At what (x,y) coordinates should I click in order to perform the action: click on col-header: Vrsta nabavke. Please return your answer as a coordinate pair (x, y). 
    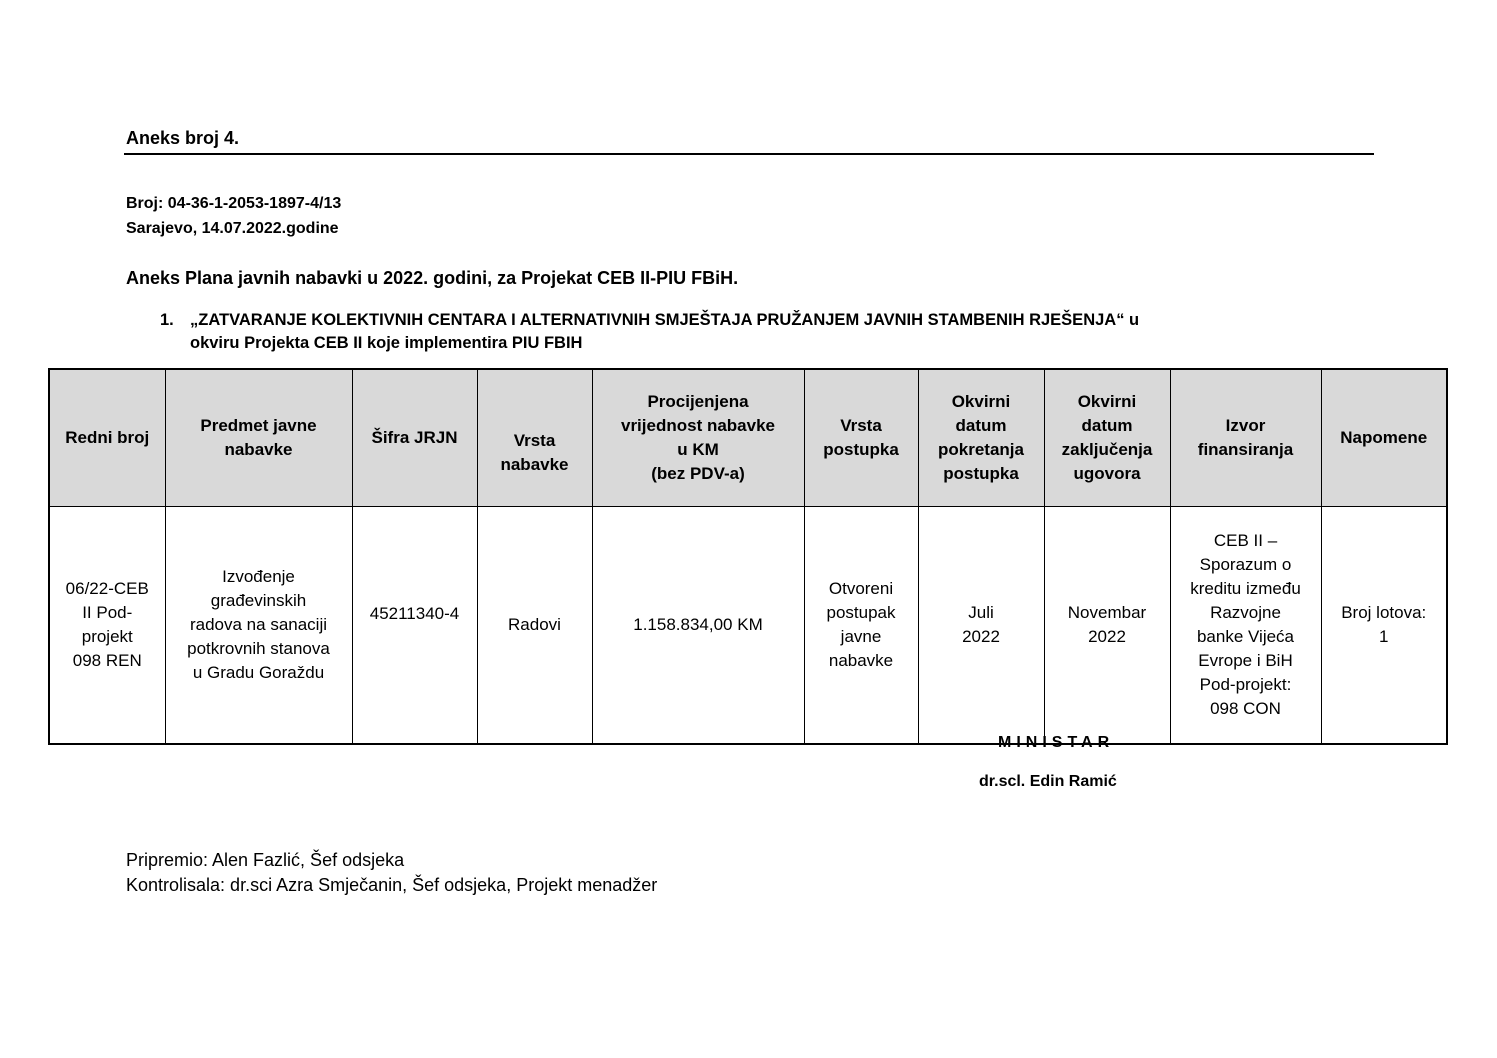
    Looking at the image, I should click on (534, 437).